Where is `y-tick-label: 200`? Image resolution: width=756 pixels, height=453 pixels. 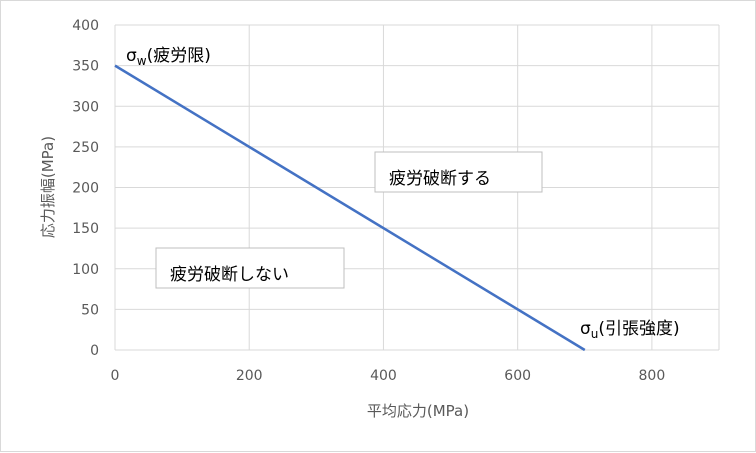 y-tick-label: 200 is located at coordinates (85, 189).